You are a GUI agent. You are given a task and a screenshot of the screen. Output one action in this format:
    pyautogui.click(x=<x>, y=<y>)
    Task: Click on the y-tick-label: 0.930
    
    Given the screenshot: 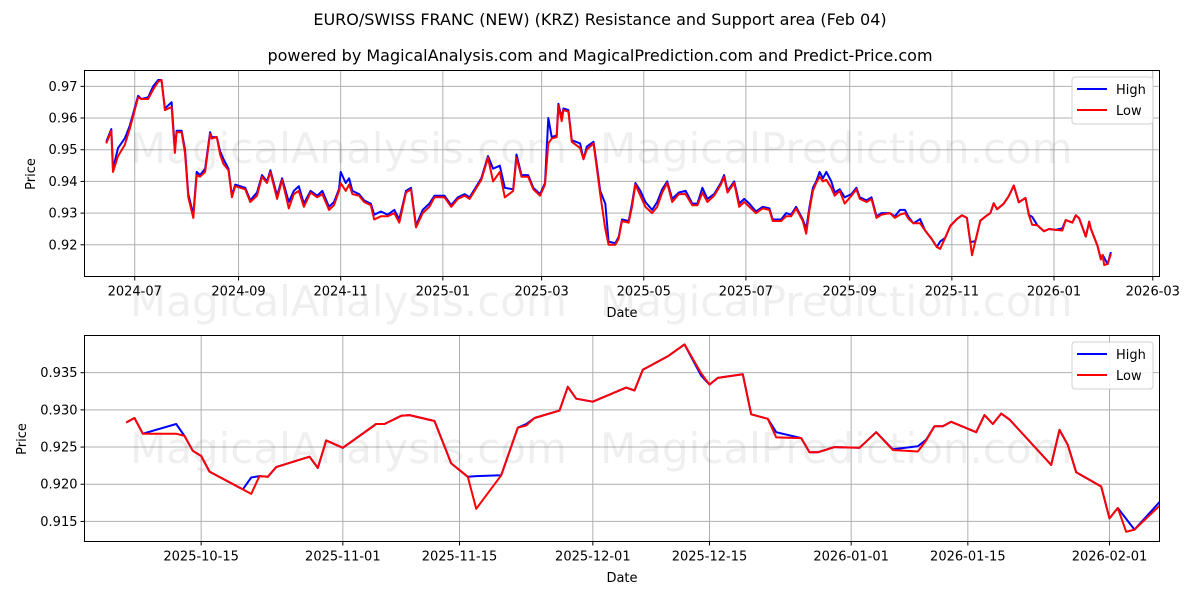 What is the action you would take?
    pyautogui.click(x=58, y=410)
    